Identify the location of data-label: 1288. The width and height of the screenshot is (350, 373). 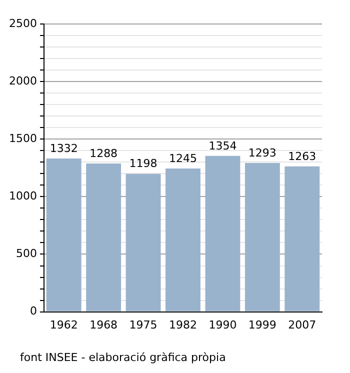
(104, 153).